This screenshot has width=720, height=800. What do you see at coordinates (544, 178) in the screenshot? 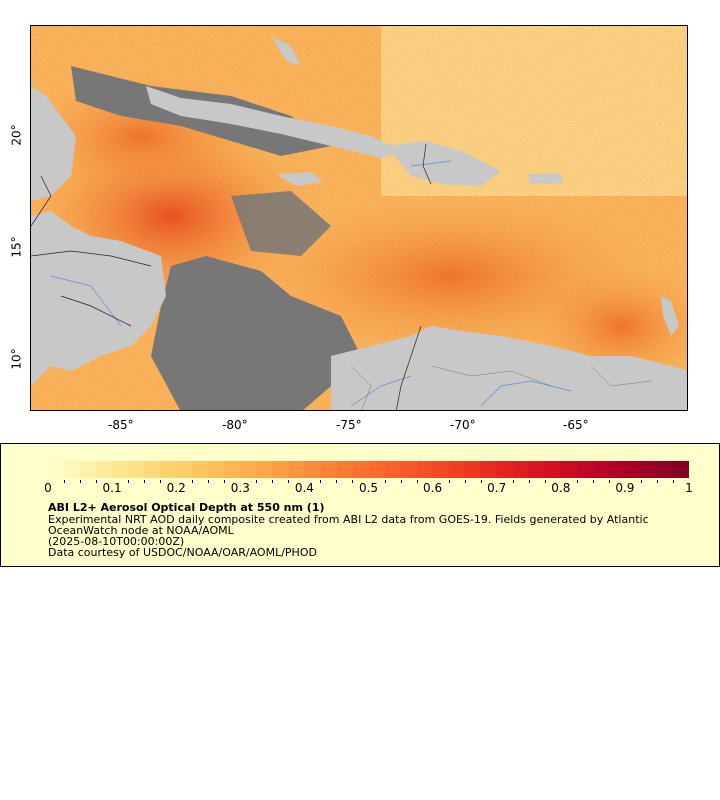
I see `land-puerto-rico` at bounding box center [544, 178].